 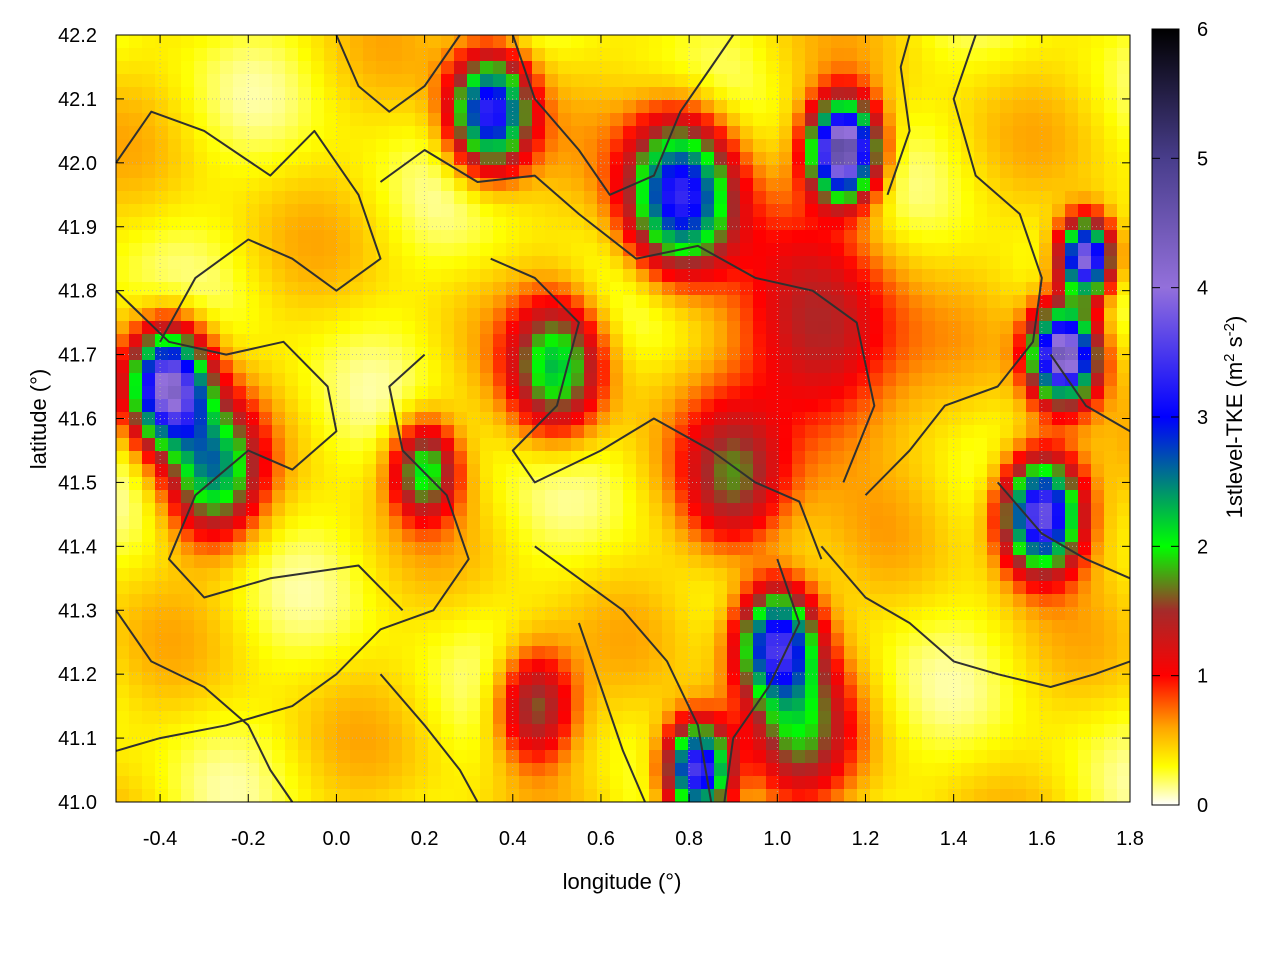 What do you see at coordinates (77, 675) in the screenshot?
I see `y-tick-label: 41.2` at bounding box center [77, 675].